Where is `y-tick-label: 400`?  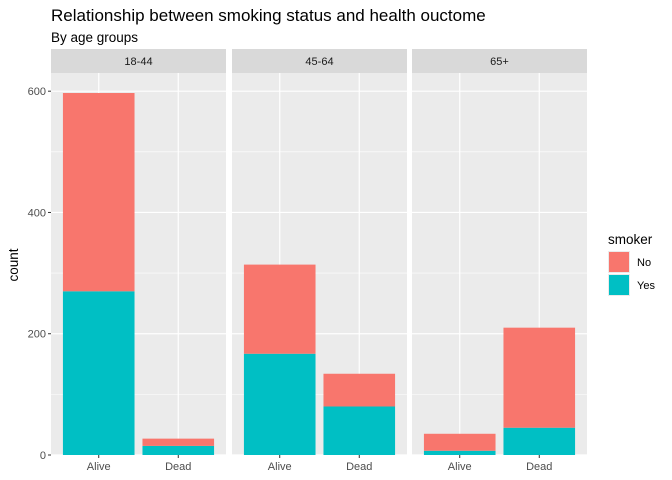
y-tick-label: 400 is located at coordinates (37, 213).